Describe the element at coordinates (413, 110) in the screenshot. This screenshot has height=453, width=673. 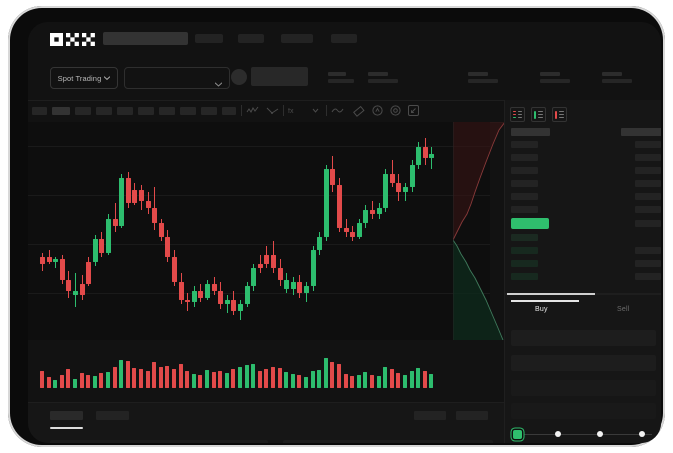
I see `fullscreen-icon` at that location.